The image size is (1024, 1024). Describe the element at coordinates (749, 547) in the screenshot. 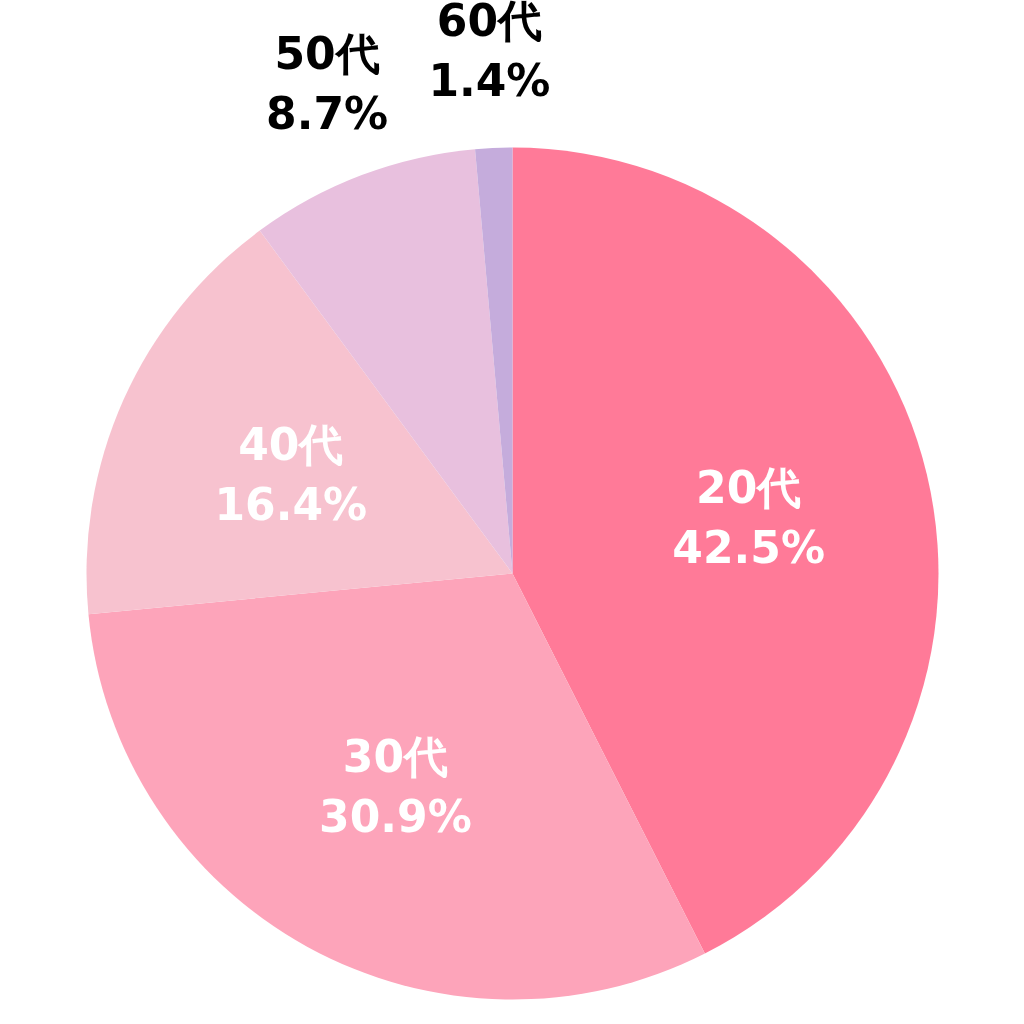

I see `data-label: 42.5%` at that location.